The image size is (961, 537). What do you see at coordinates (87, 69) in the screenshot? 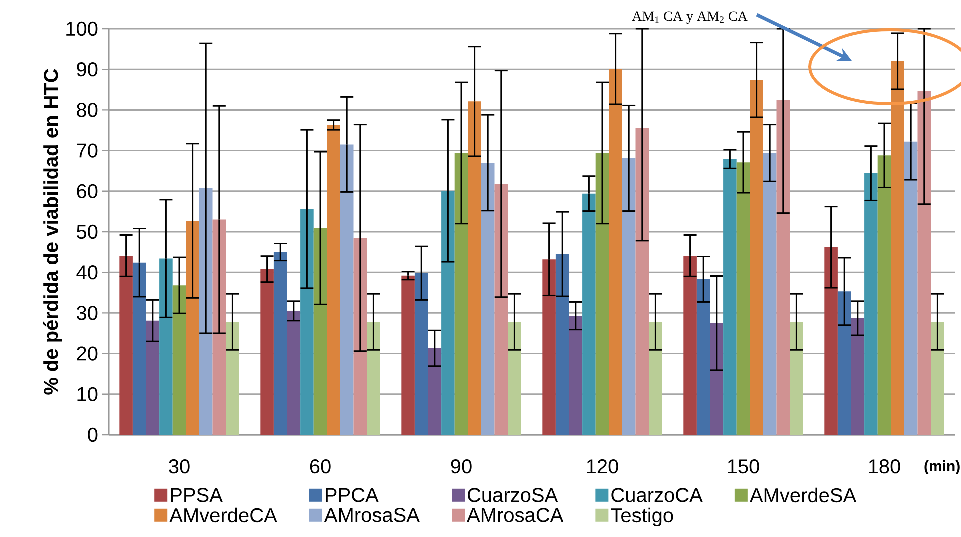
I see `y-tick-label: 90` at bounding box center [87, 69].